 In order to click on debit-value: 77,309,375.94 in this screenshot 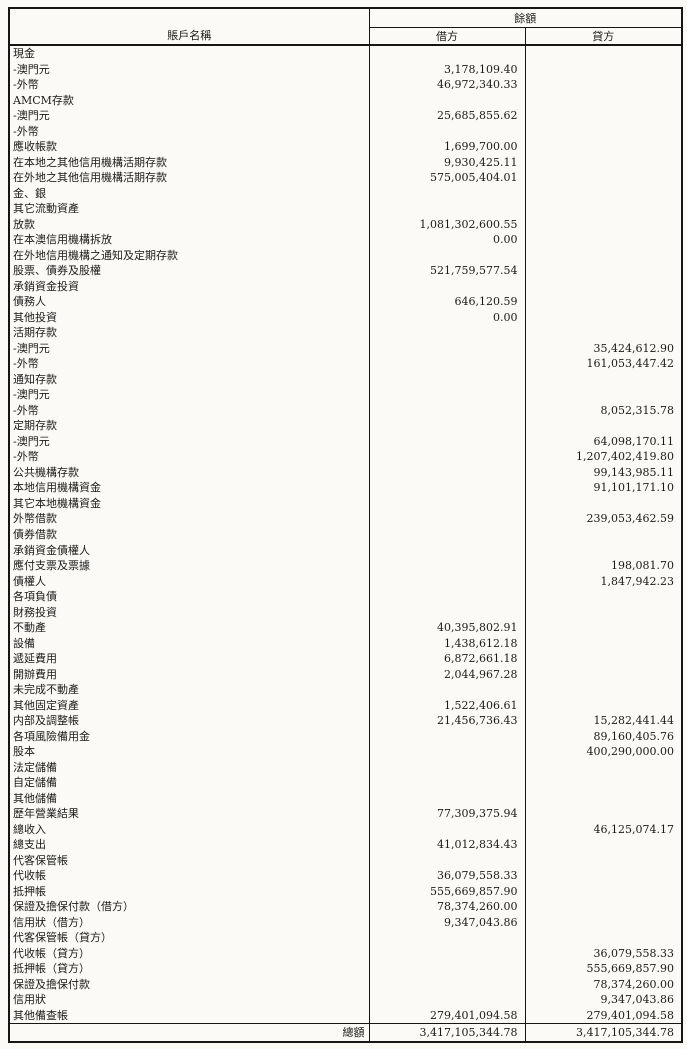, I will do `click(447, 814)`.